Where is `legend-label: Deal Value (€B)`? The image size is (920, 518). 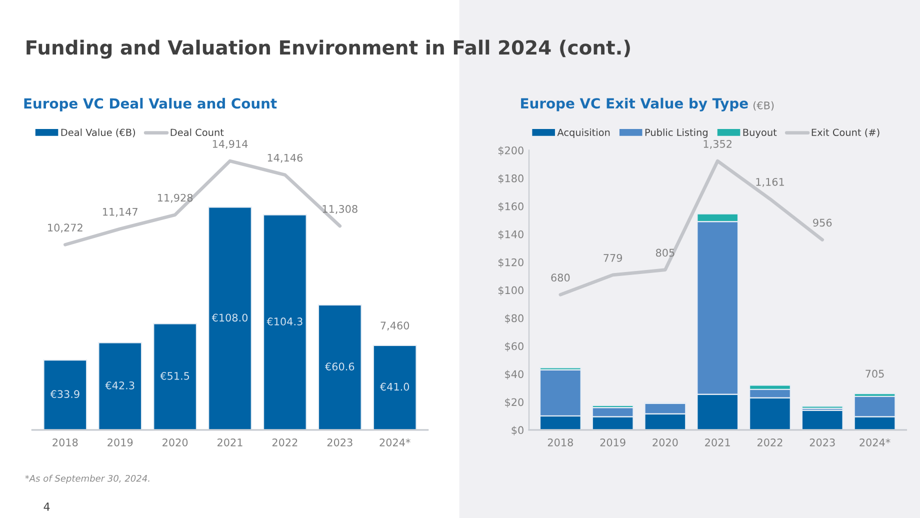
legend-label: Deal Value (€B) is located at coordinates (98, 133).